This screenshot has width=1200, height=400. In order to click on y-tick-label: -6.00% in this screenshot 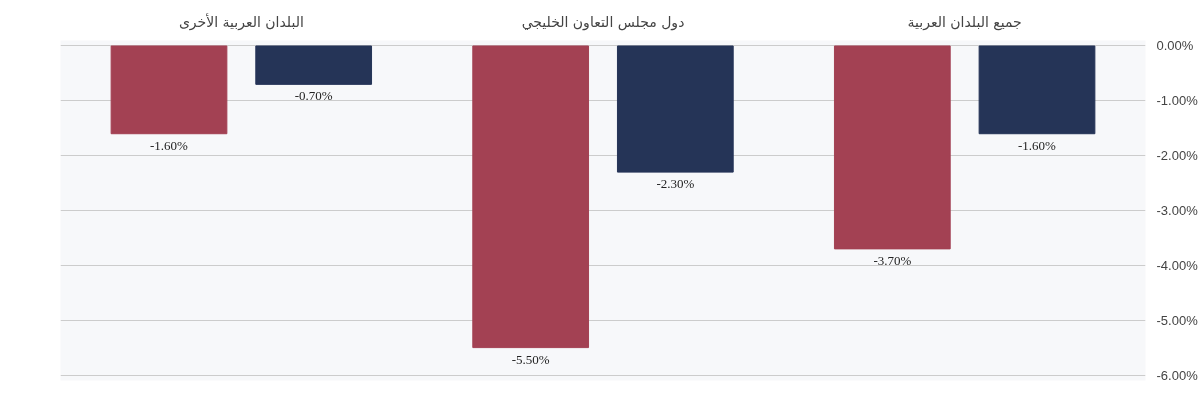, I will do `click(1177, 375)`.